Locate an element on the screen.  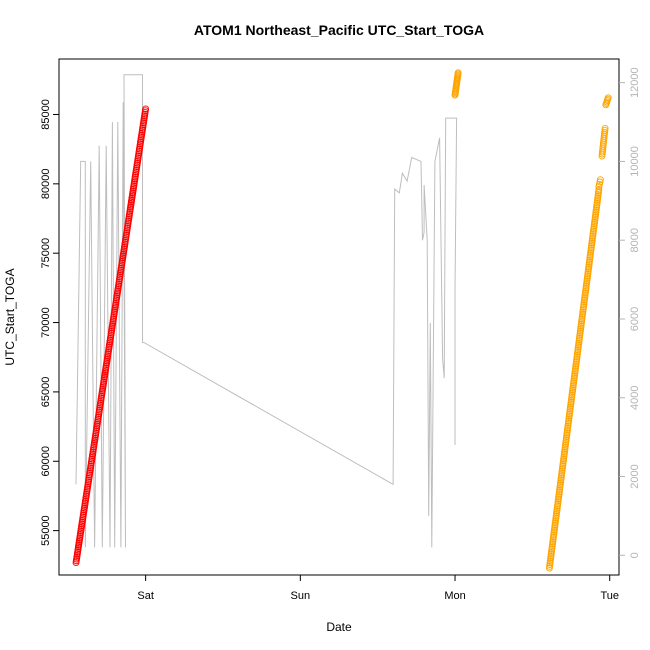
y-axis-left: 55000 60000 65000 70000 75000 80000 85000 is located at coordinates (49, 322).